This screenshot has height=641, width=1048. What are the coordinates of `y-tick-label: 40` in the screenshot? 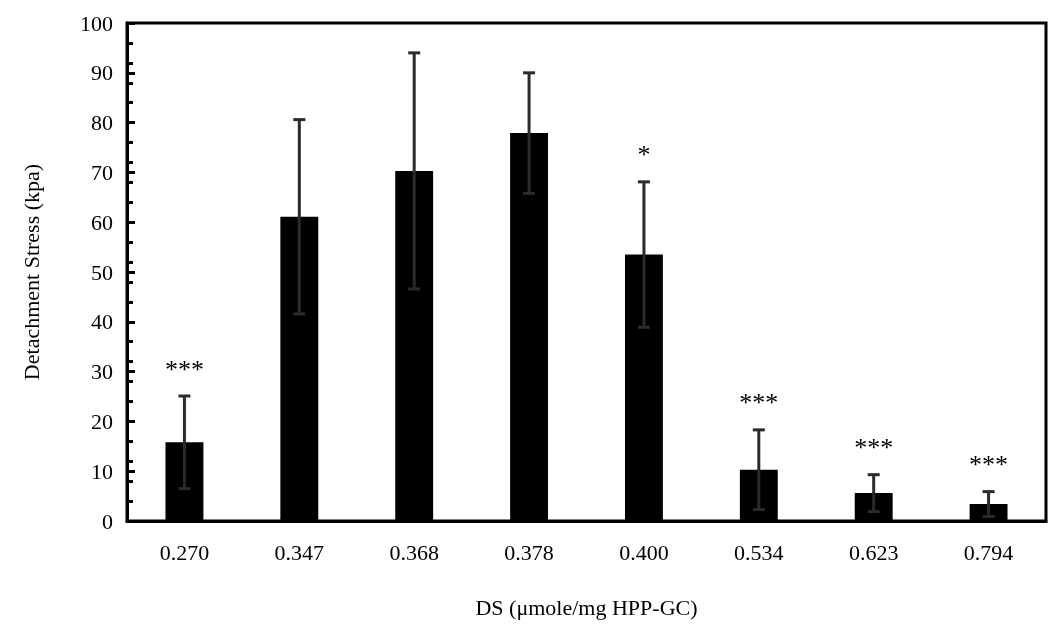 It's located at (102, 322).